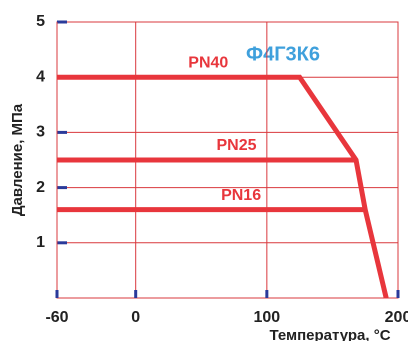  What do you see at coordinates (40, 76) in the screenshot?
I see `y-tick-label: 4` at bounding box center [40, 76].